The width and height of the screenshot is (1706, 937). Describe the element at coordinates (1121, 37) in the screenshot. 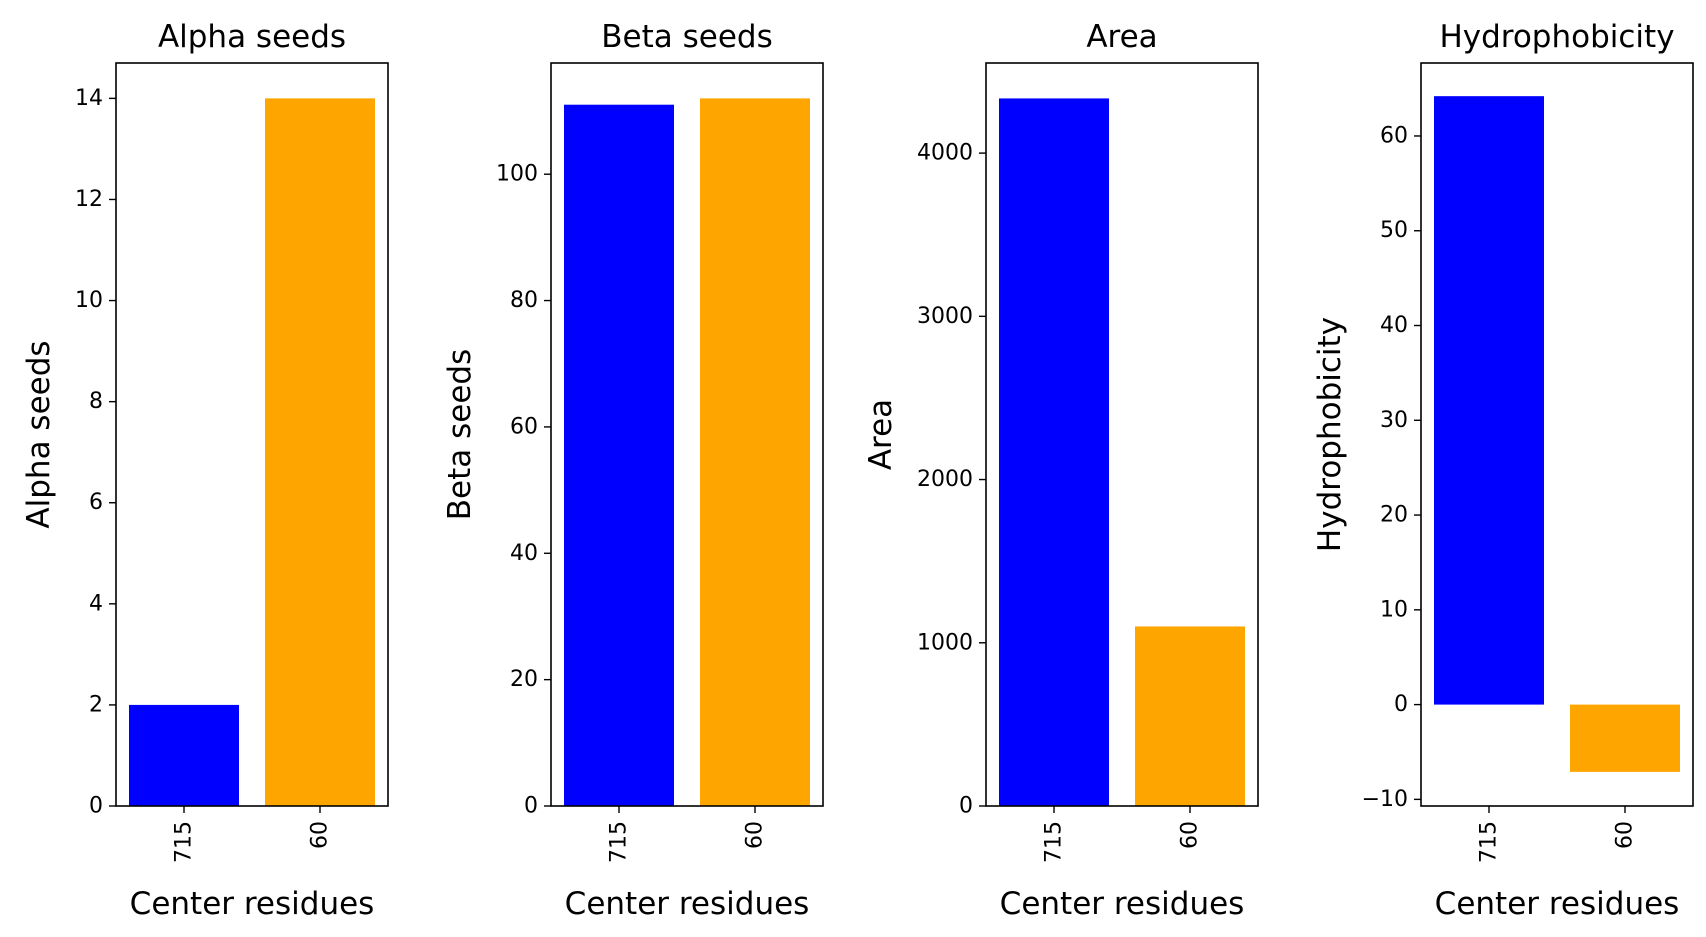

I see `chart-title: Area` at that location.